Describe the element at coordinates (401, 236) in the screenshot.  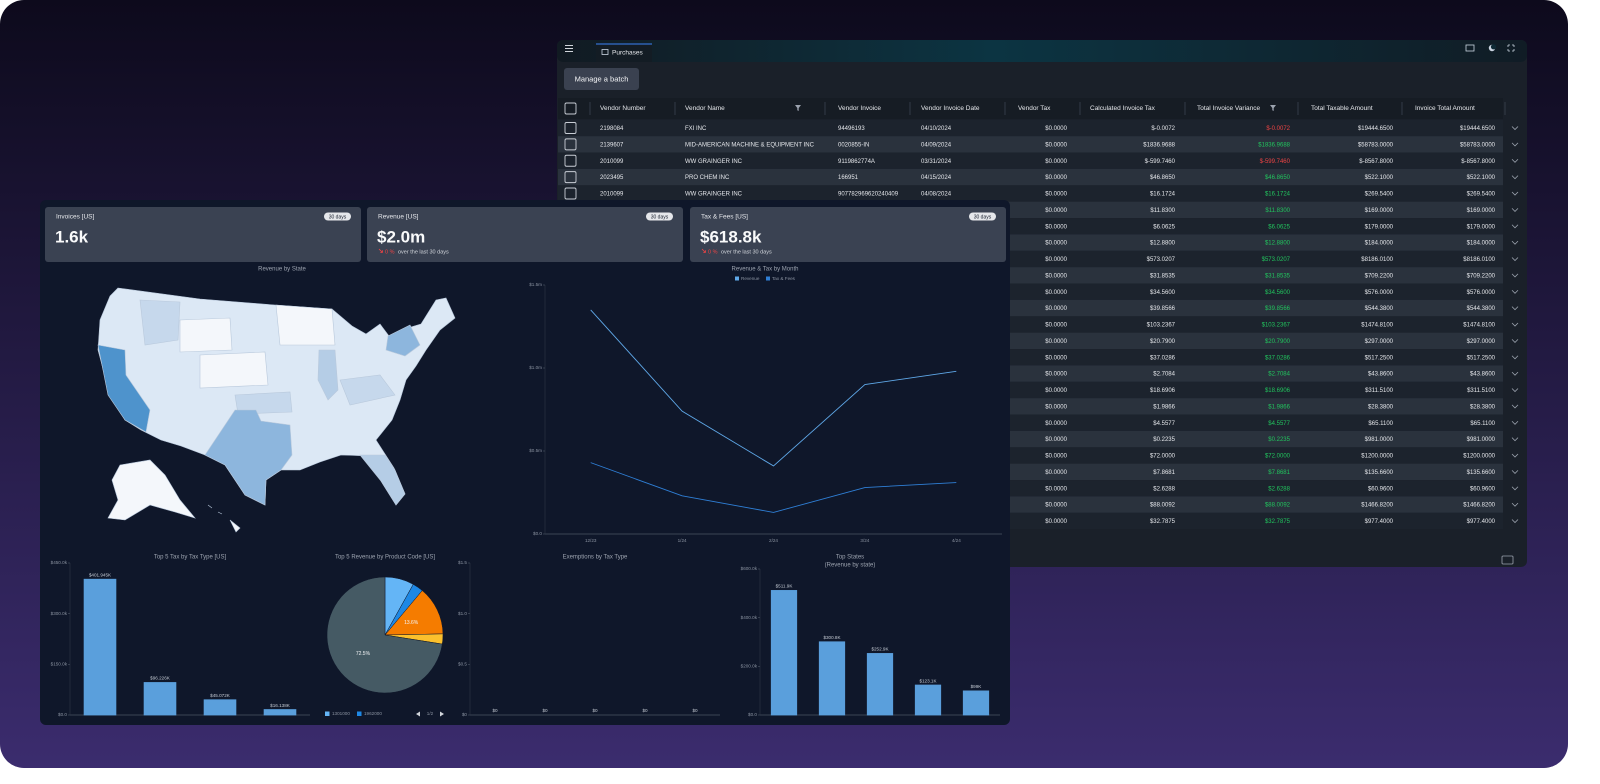
I see `kpi-value: $2.0m` at that location.